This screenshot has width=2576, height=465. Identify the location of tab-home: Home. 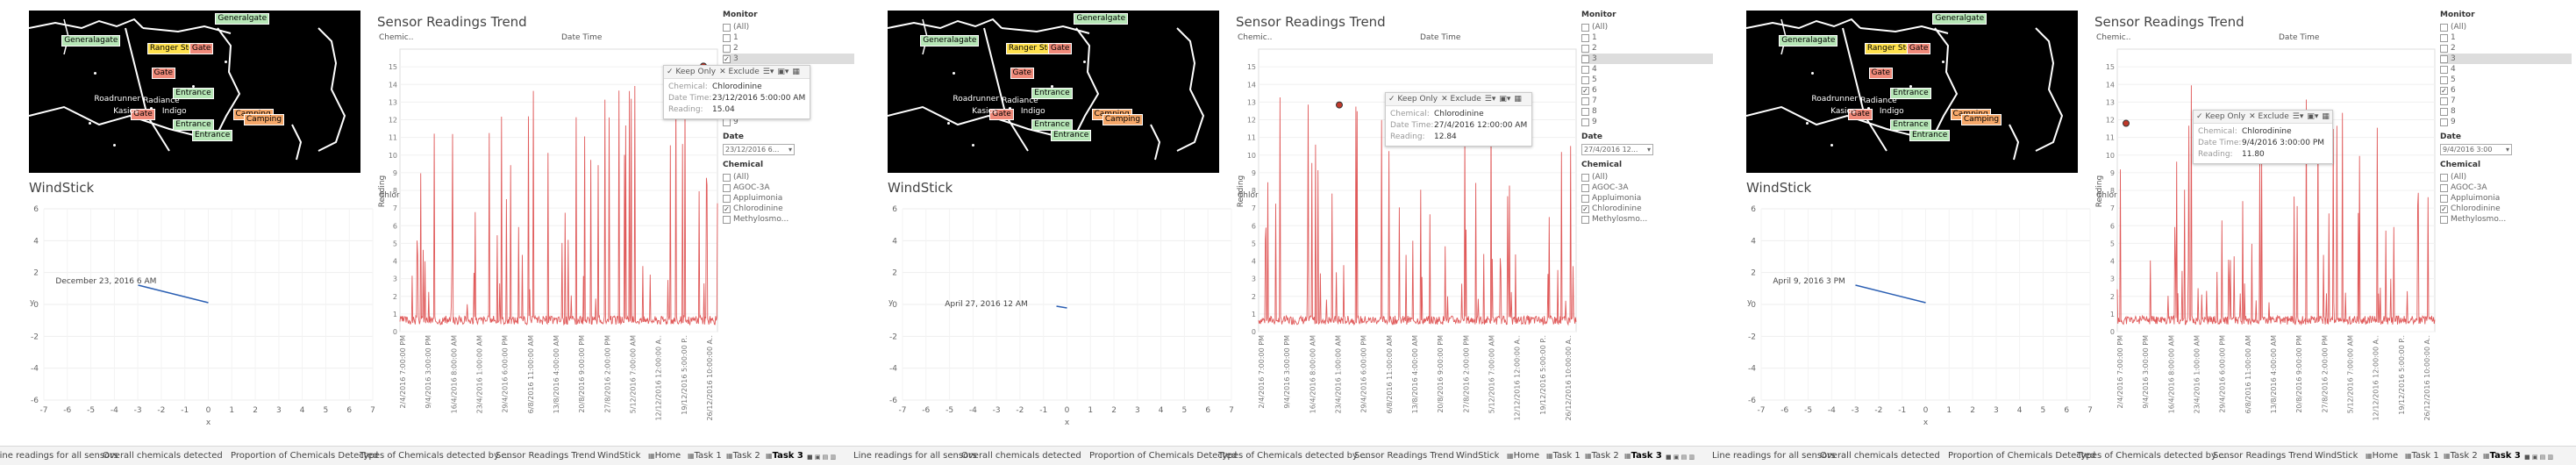
(665, 456).